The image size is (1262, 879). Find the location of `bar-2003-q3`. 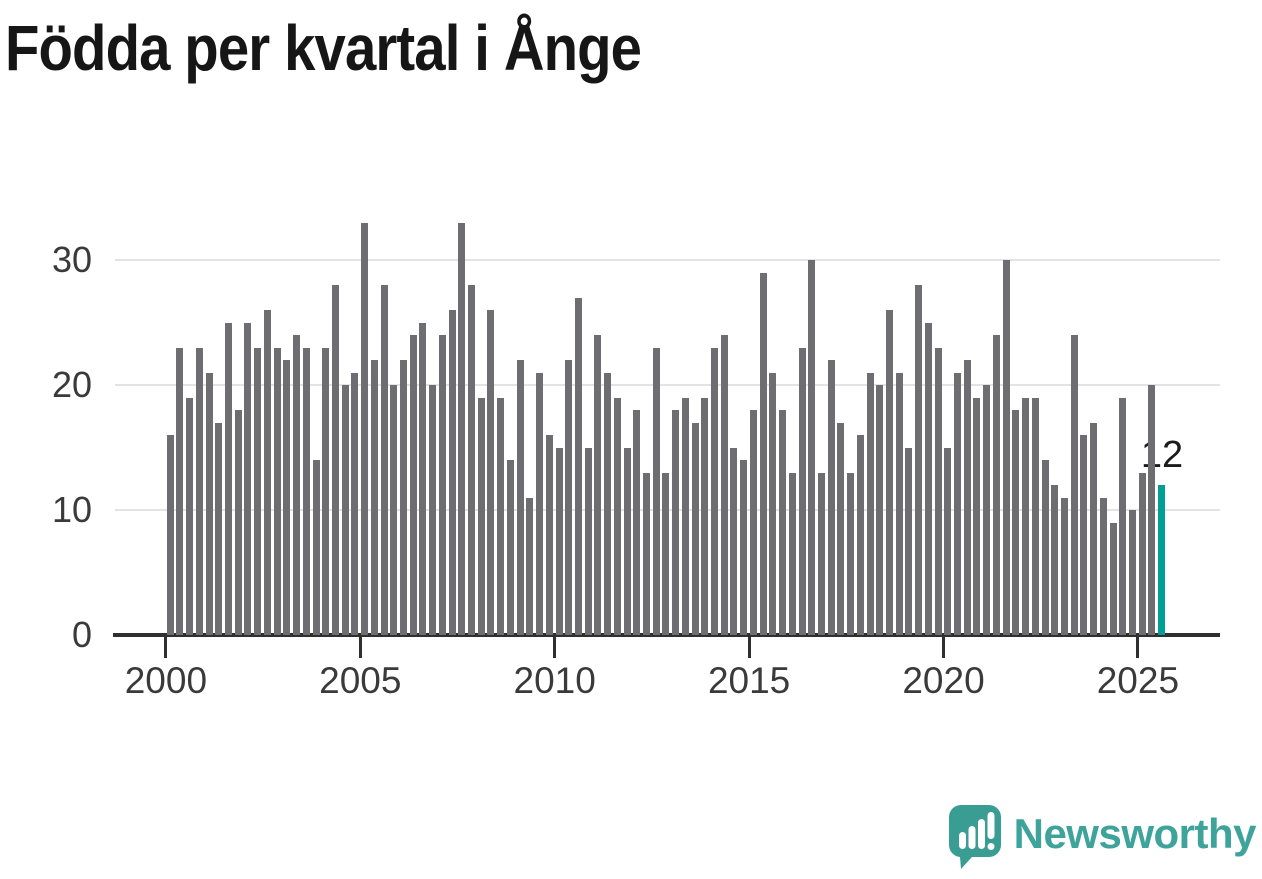

bar-2003-q3 is located at coordinates (306, 491).